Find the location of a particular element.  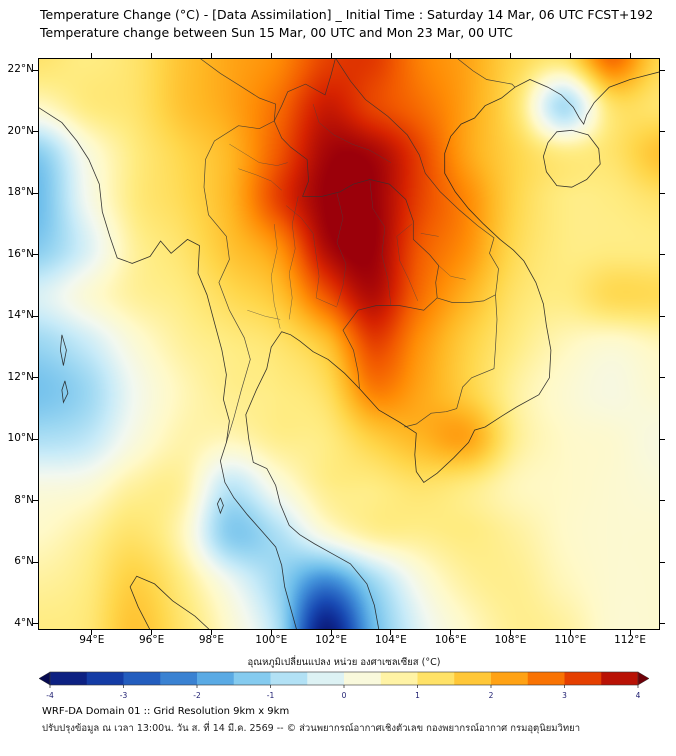

colorbar-tick-label: -2 is located at coordinates (197, 695).